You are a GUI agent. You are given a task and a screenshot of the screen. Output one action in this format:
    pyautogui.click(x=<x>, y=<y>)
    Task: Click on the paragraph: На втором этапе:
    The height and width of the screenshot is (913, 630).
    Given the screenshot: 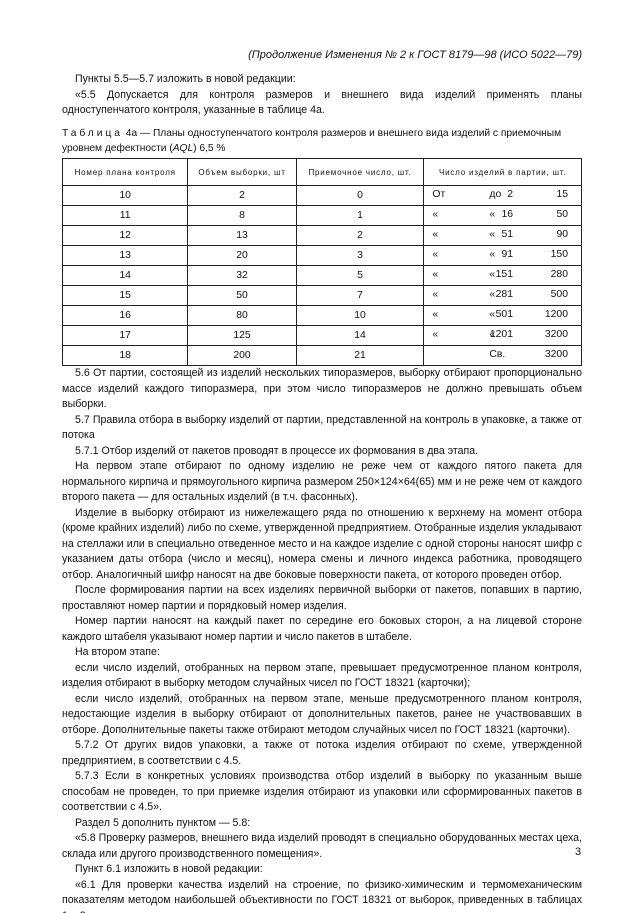 What is the action you would take?
    pyautogui.click(x=117, y=652)
    